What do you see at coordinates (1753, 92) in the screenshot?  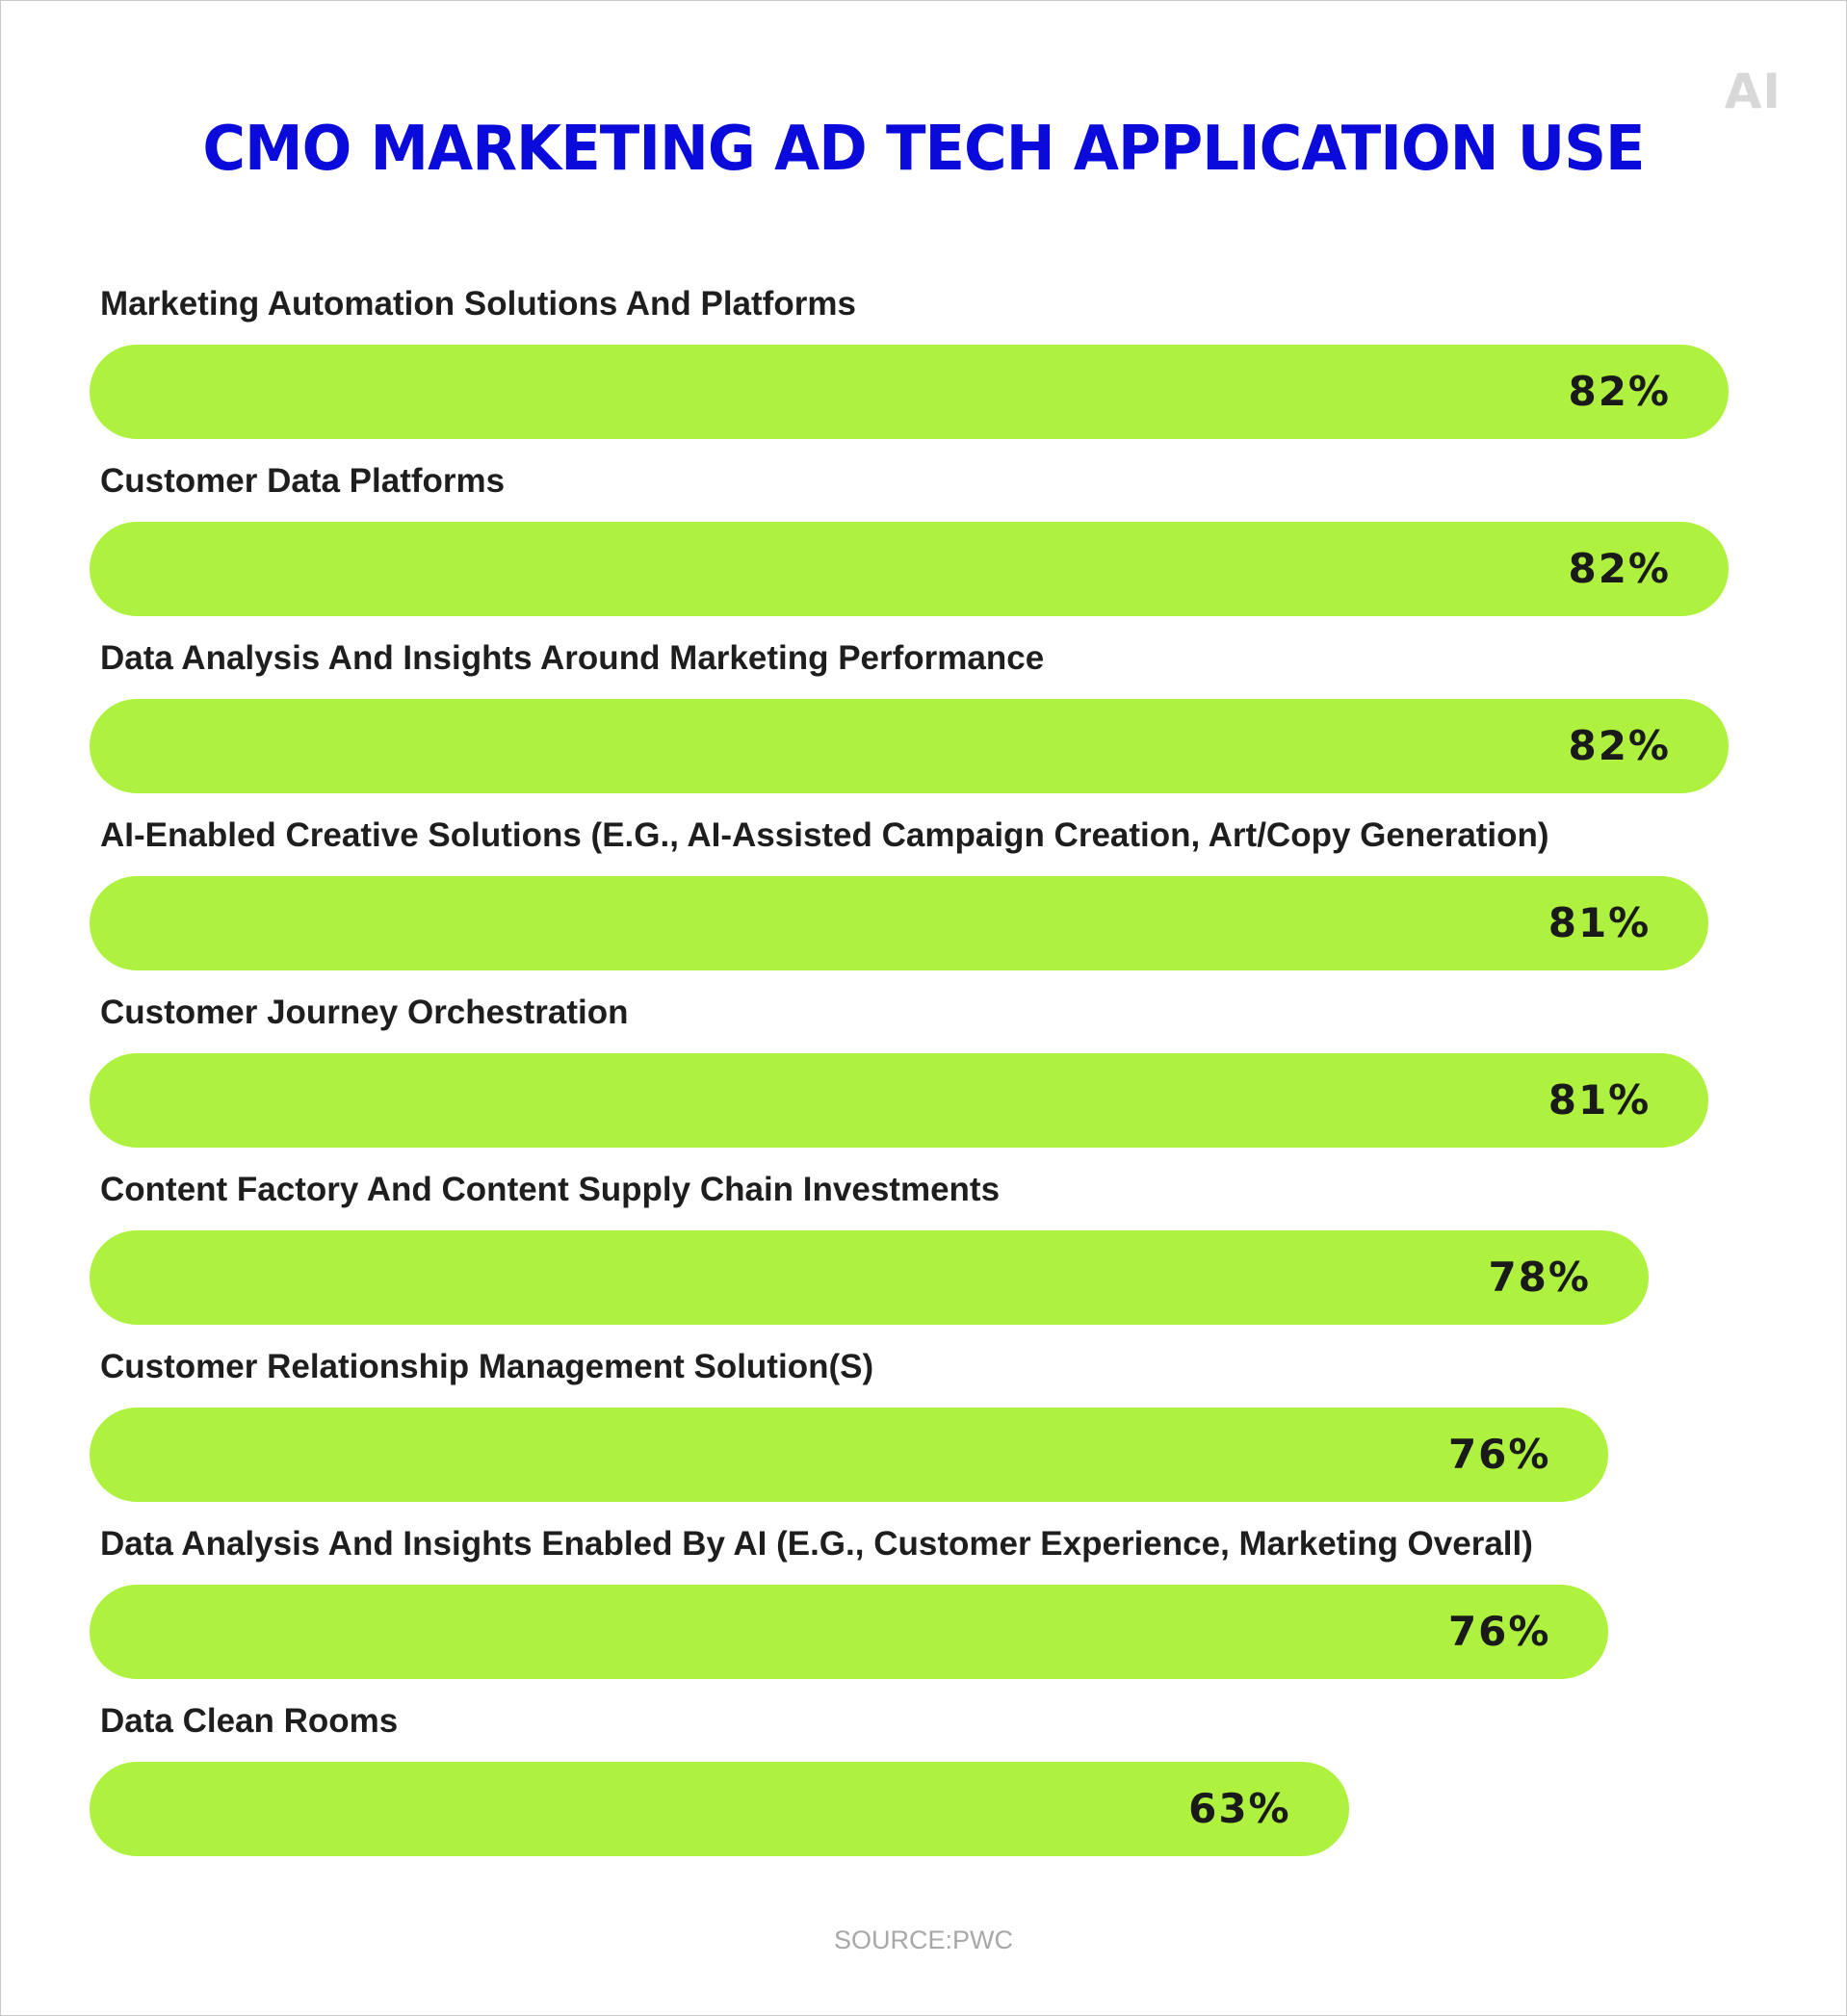 I see `brand-logo: AI` at bounding box center [1753, 92].